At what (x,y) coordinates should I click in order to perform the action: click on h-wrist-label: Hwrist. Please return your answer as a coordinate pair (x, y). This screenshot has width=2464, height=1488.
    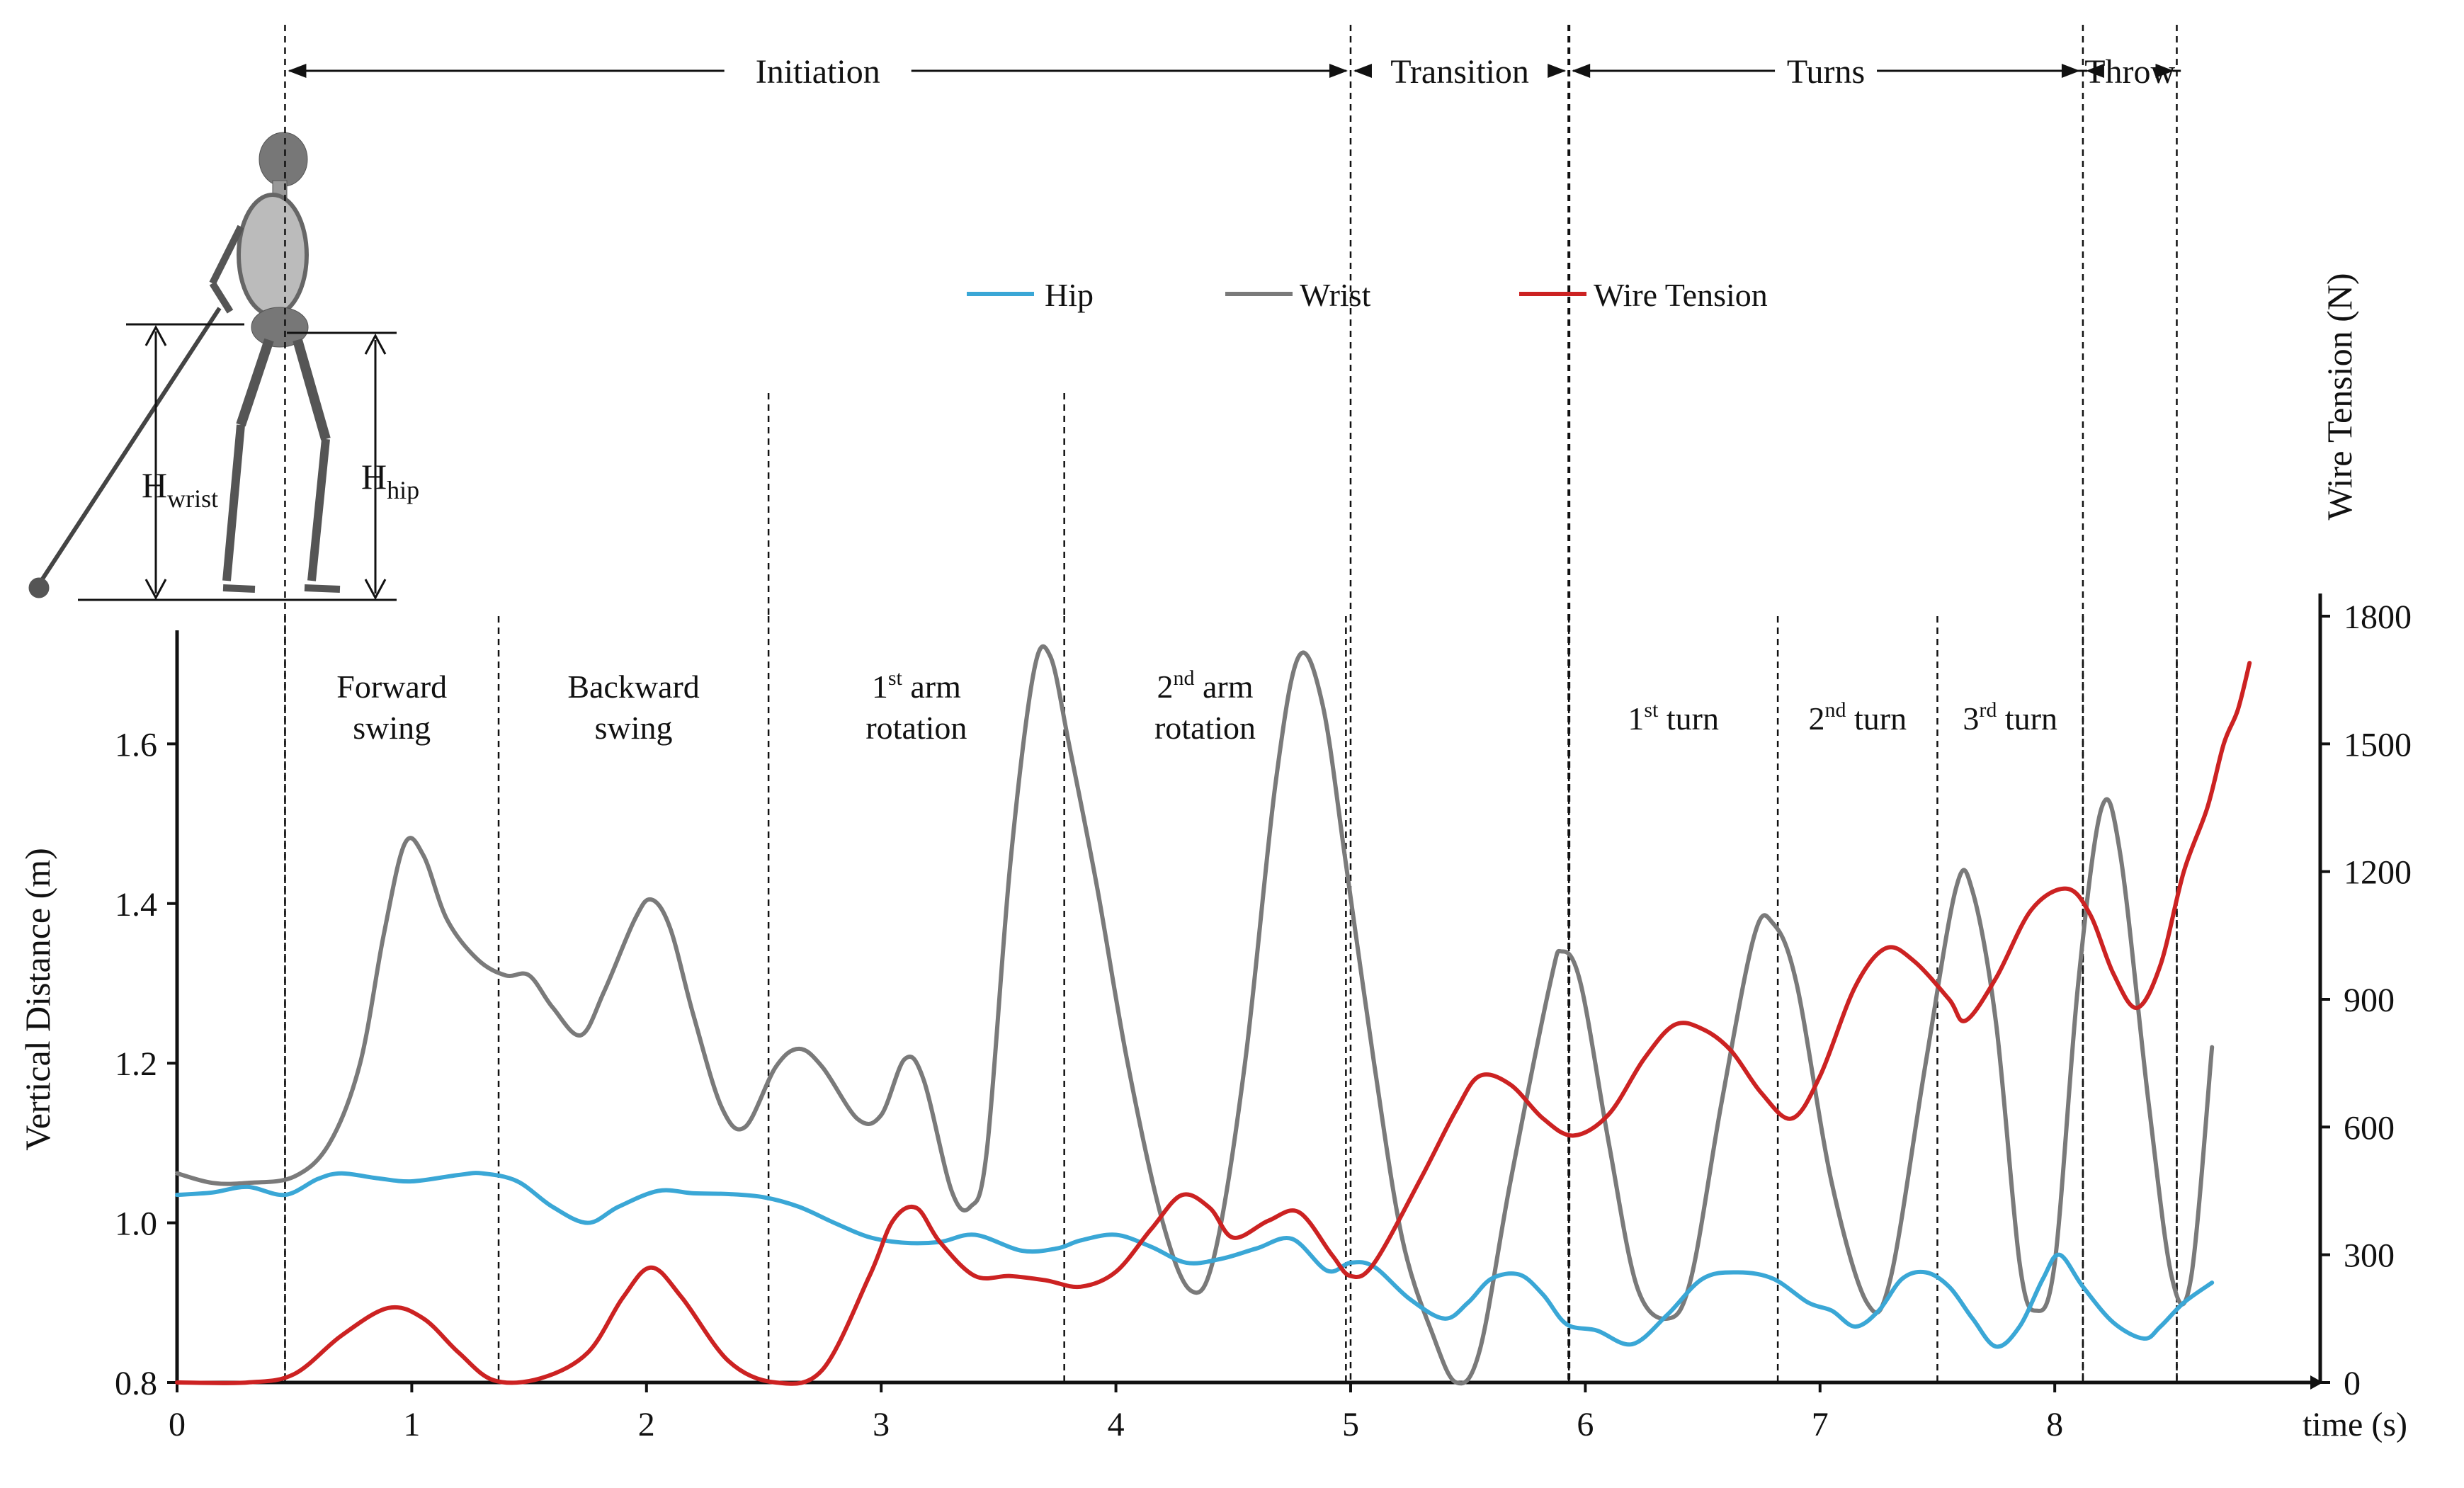
    Looking at the image, I should click on (180, 489).